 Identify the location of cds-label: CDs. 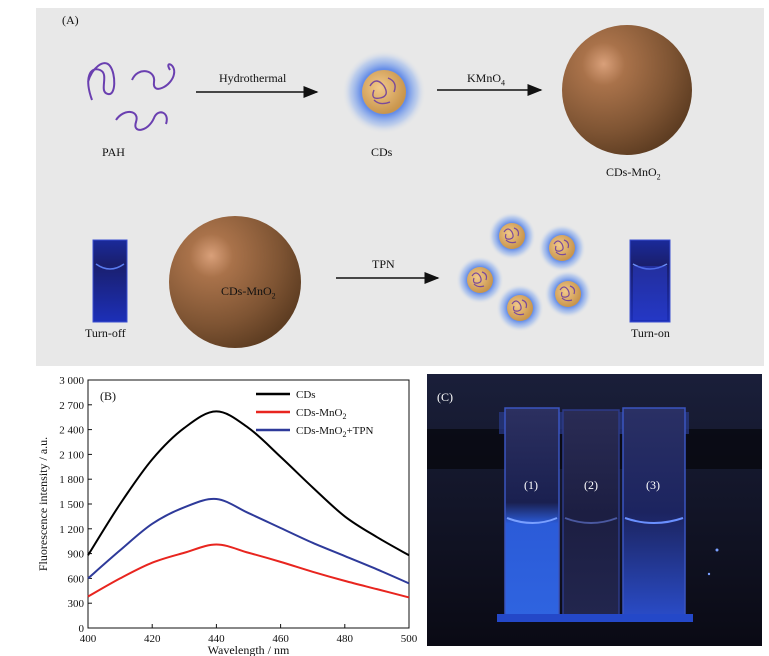
(382, 152).